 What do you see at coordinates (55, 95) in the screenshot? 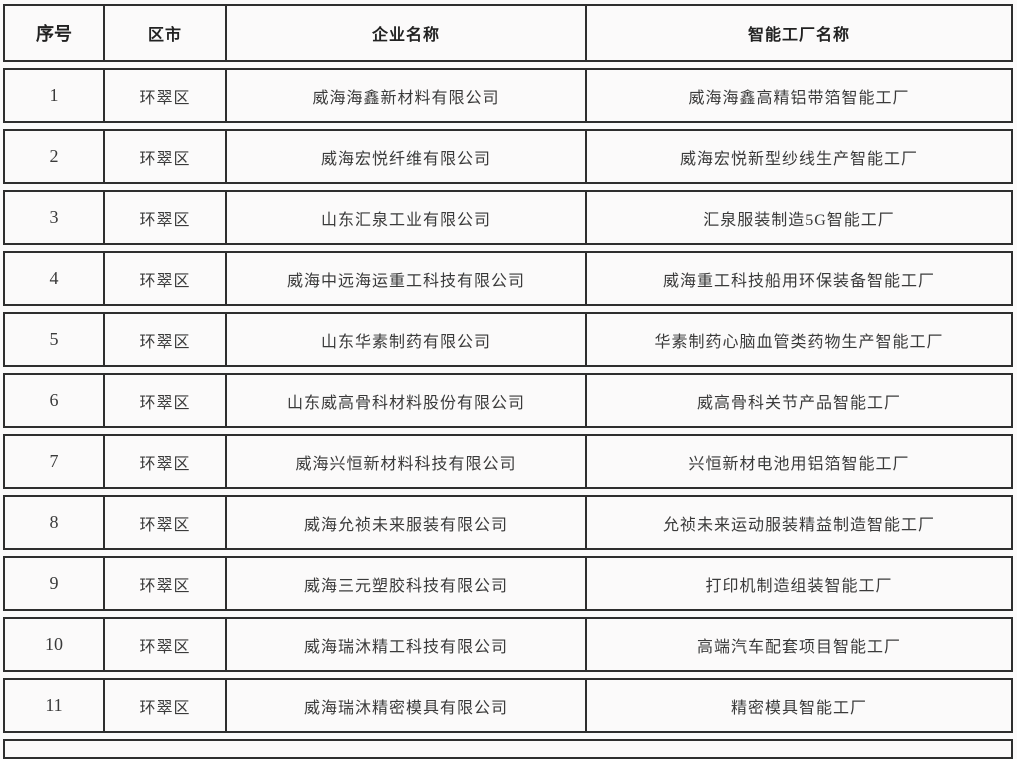
I see `cell-serial: 1` at bounding box center [55, 95].